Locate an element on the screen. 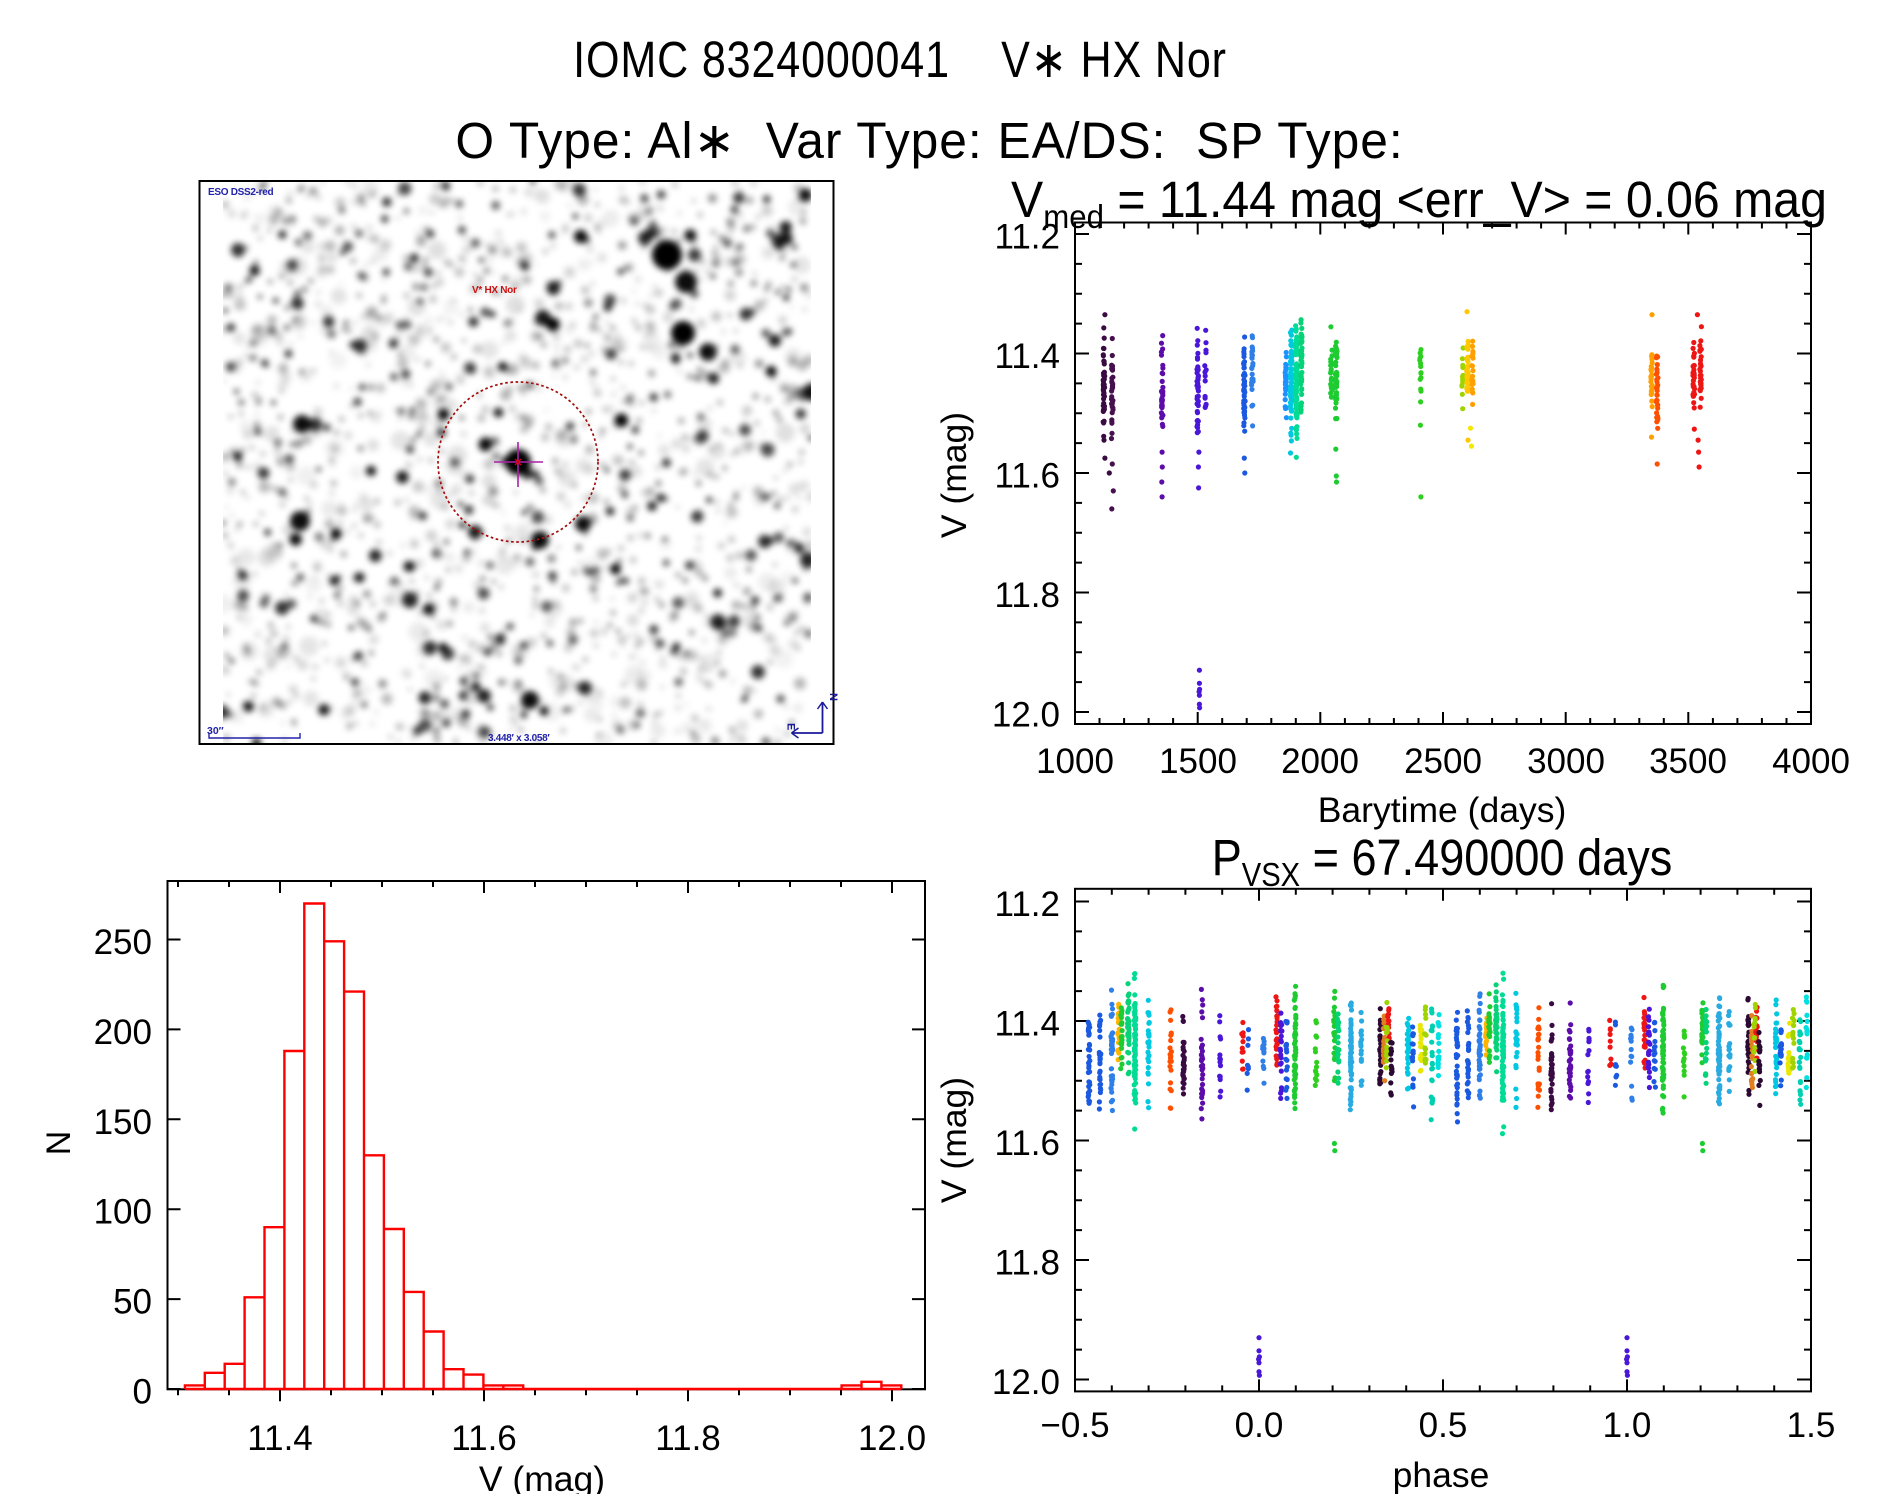 This screenshot has width=1889, height=1494. svg-text: 1500 is located at coordinates (1198, 761).